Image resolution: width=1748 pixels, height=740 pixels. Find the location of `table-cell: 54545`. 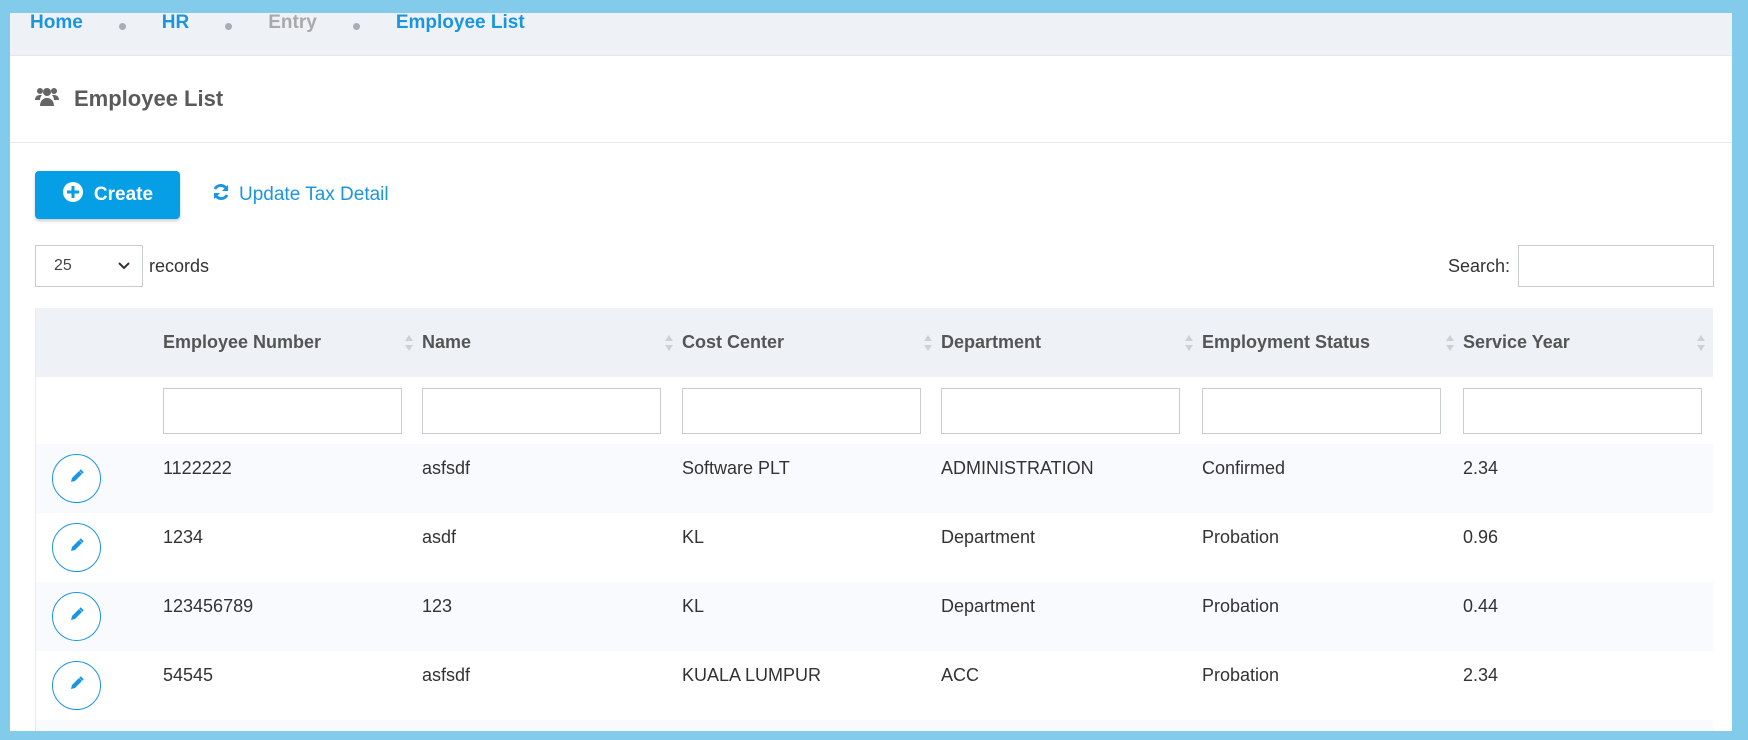

table-cell: 54545 is located at coordinates (188, 675).